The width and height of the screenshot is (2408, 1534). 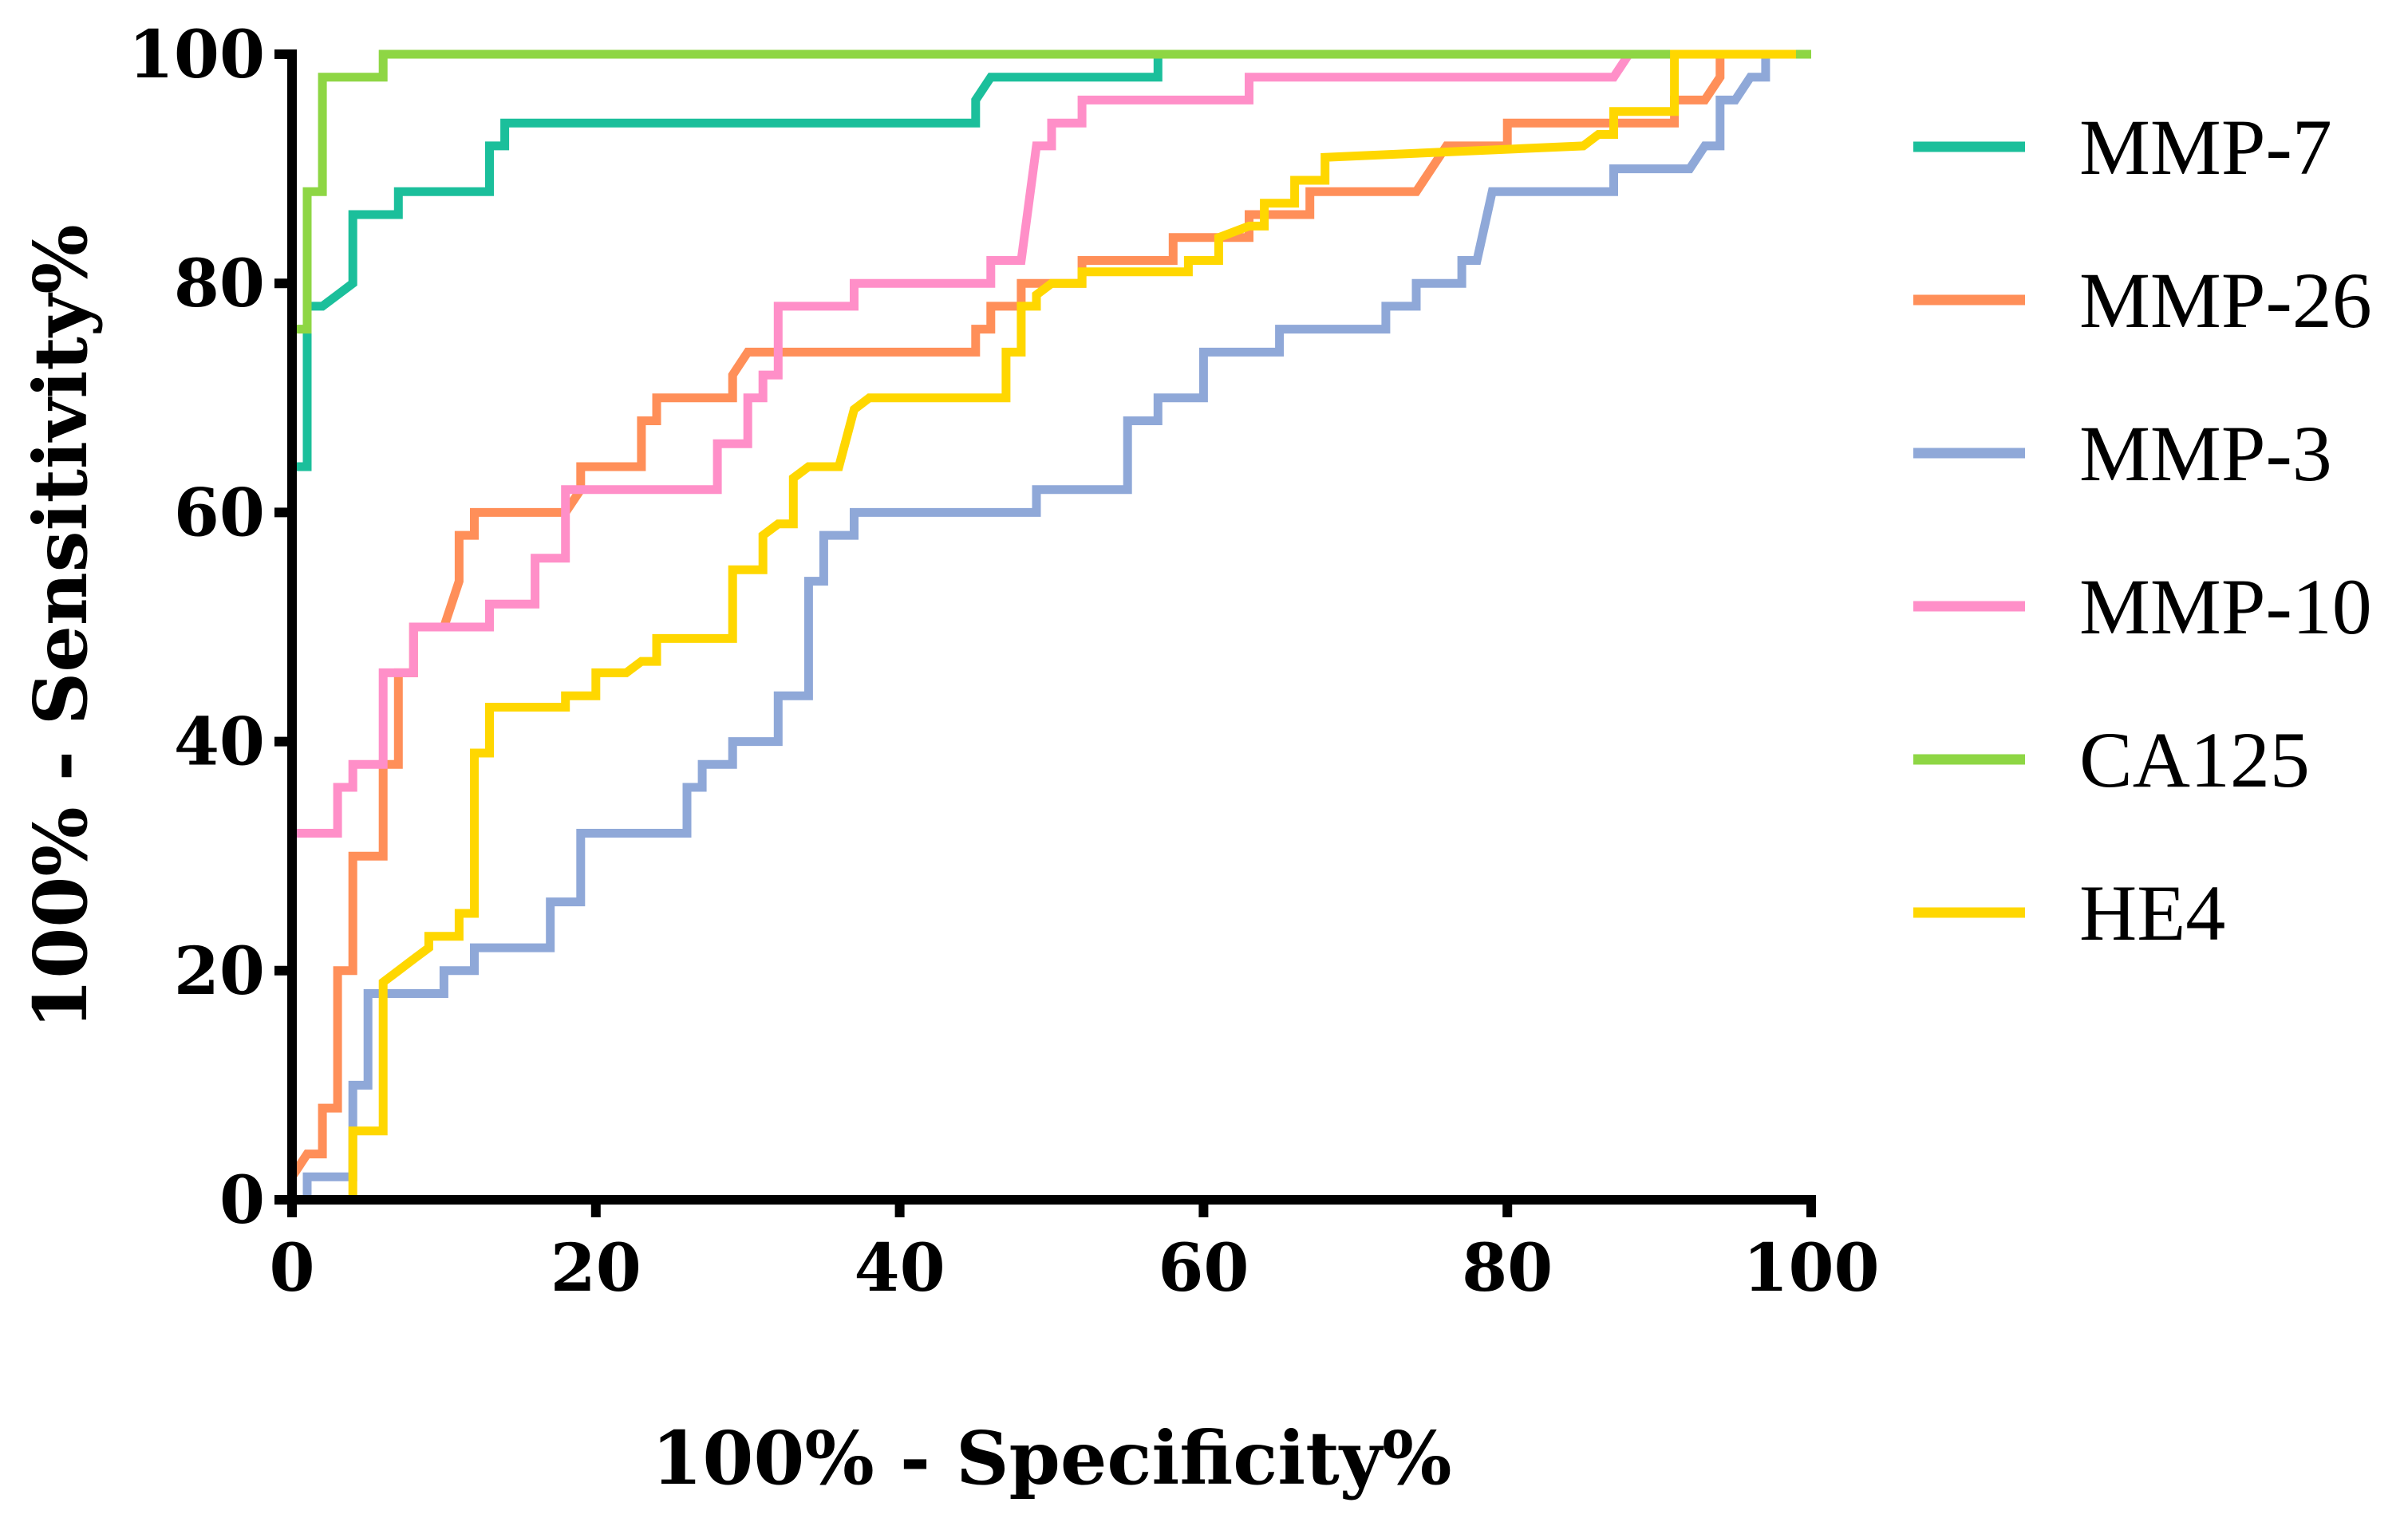 I want to click on y-tick-label: 80, so click(x=219, y=284).